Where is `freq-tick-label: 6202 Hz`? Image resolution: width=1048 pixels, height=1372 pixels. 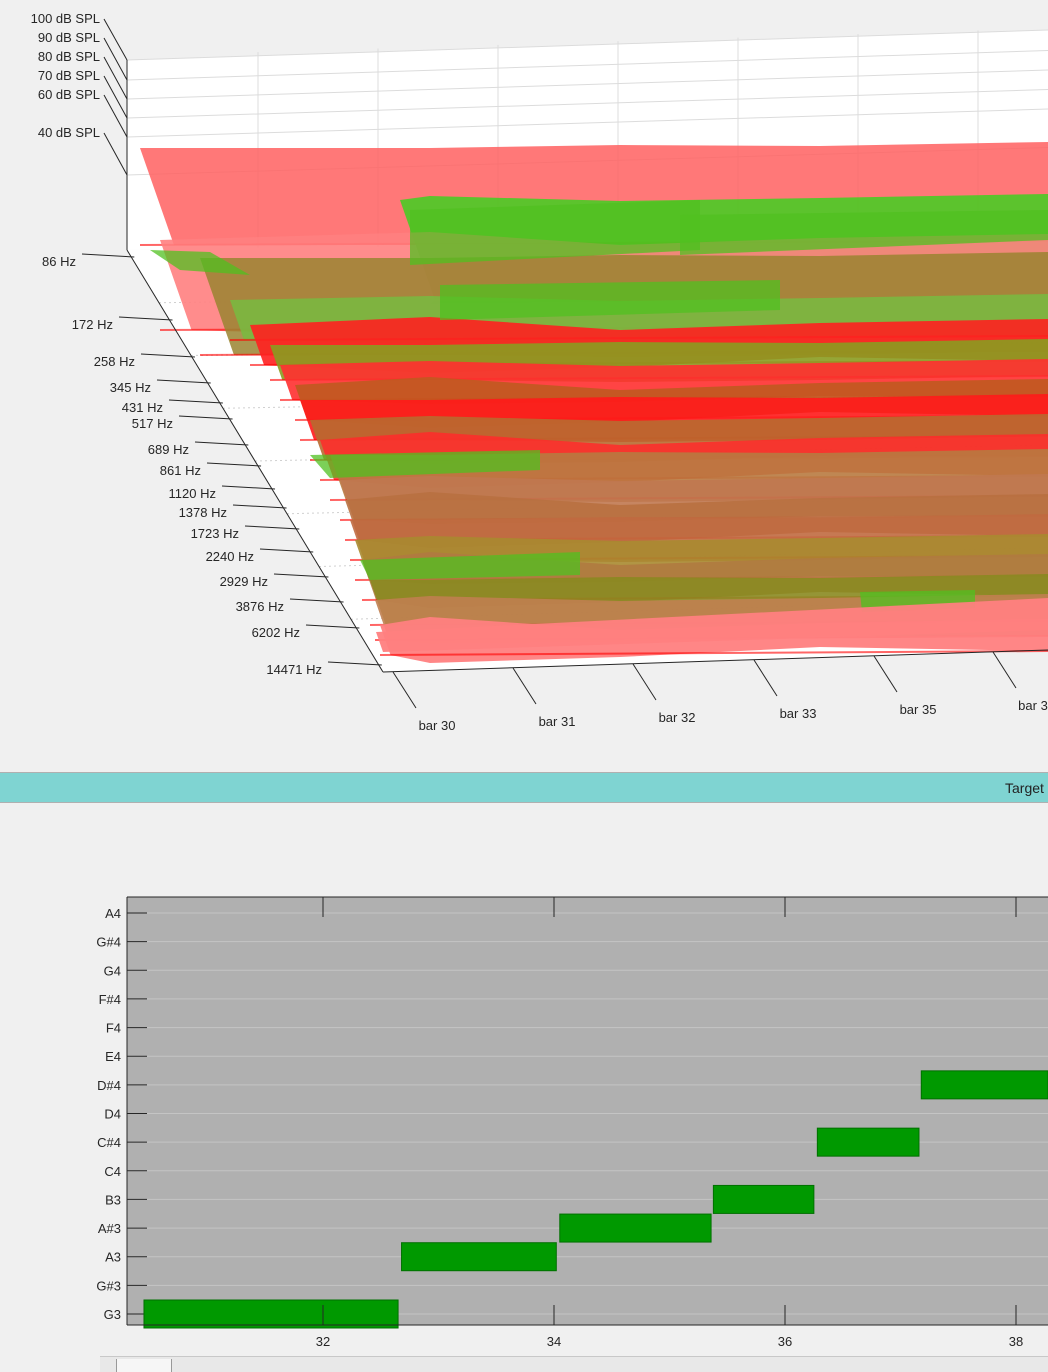
freq-tick-label: 6202 Hz is located at coordinates (276, 632).